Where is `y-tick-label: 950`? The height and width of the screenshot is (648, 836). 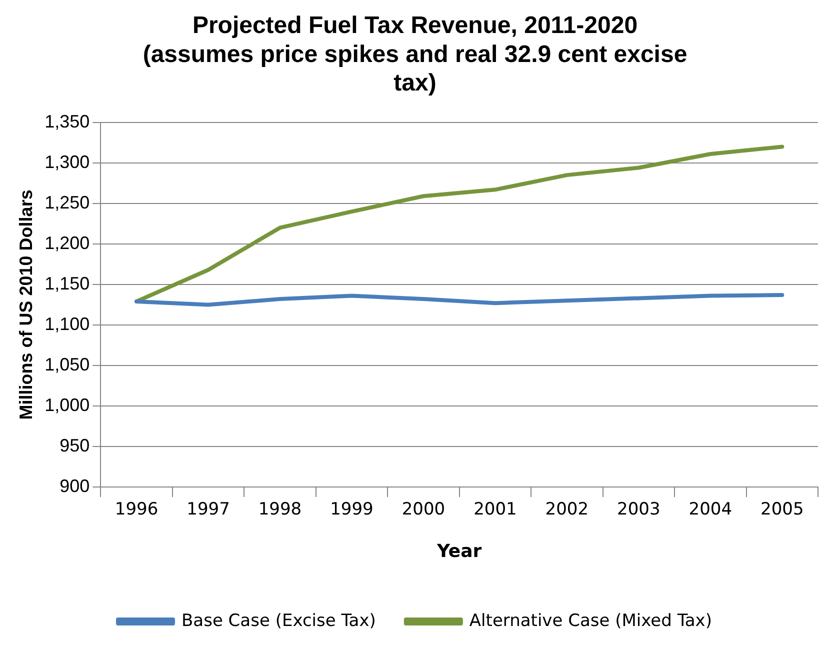
y-tick-label: 950 is located at coordinates (75, 445).